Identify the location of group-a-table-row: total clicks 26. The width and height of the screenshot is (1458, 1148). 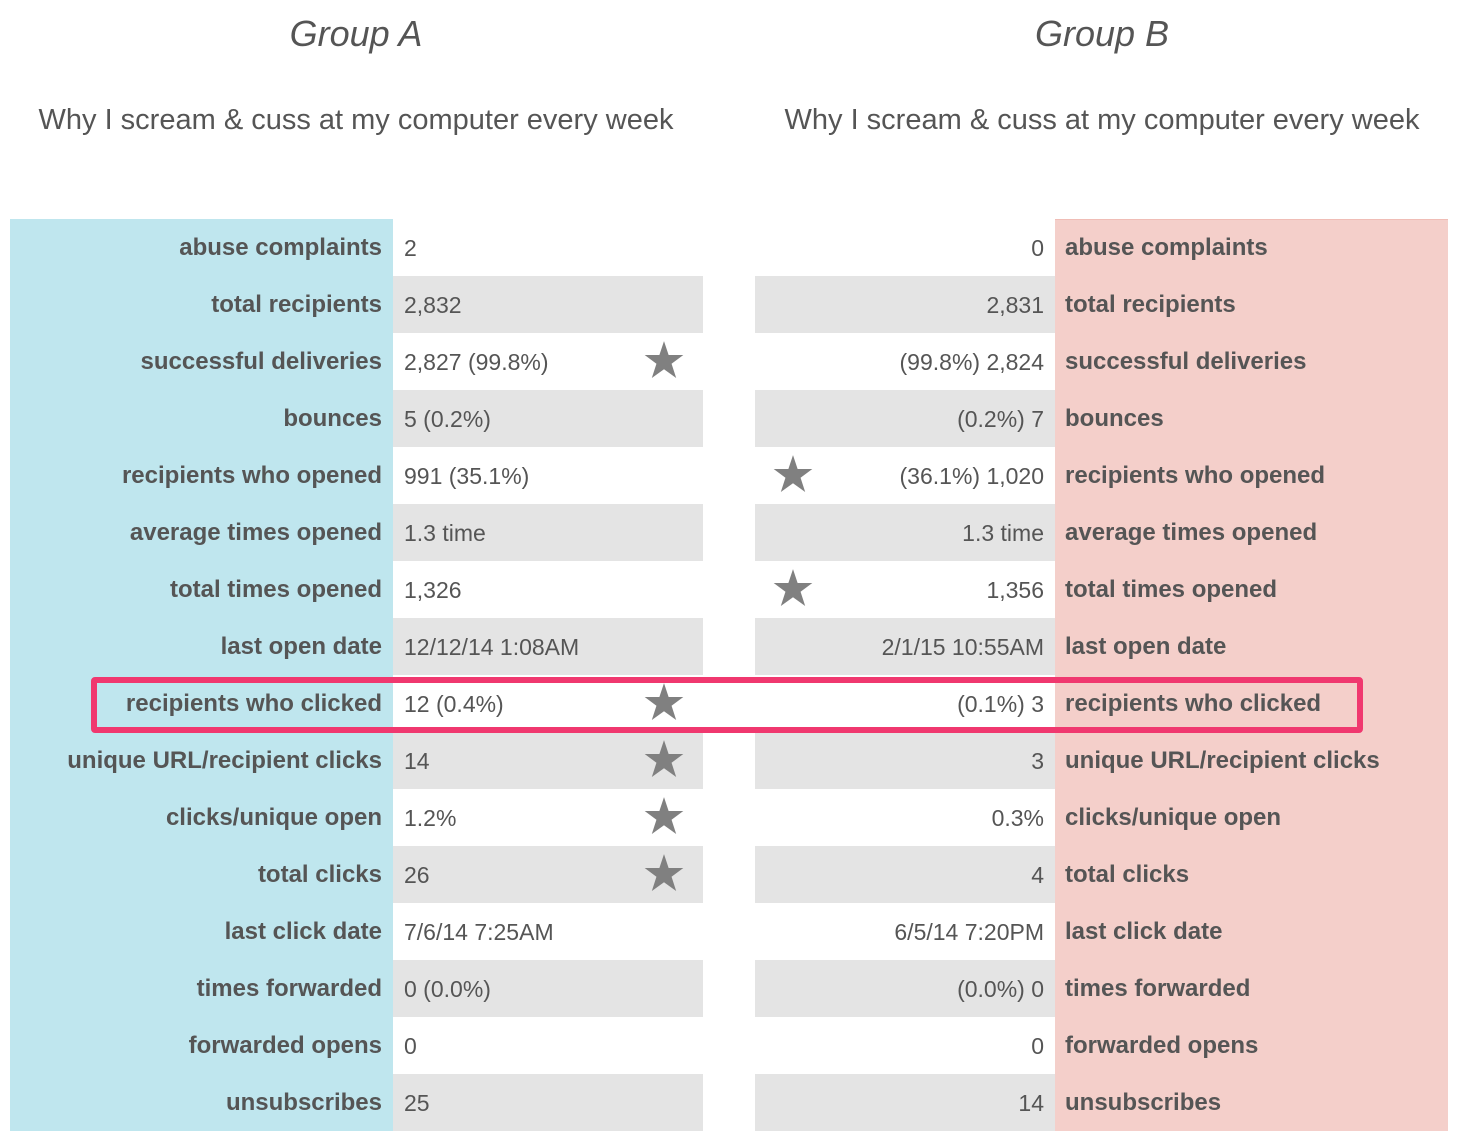
(356, 874).